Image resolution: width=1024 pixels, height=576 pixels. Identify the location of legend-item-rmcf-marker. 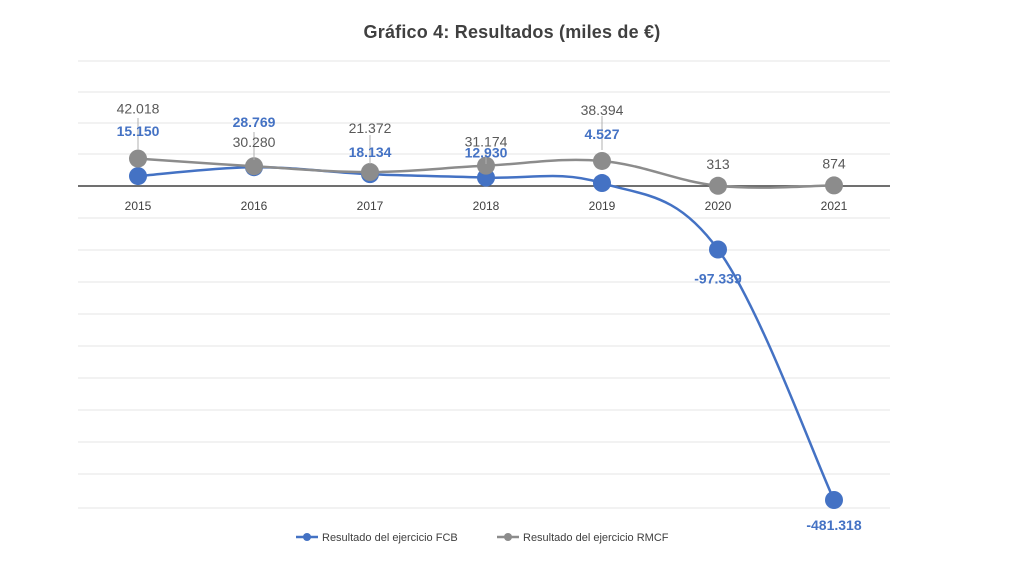
(508, 537).